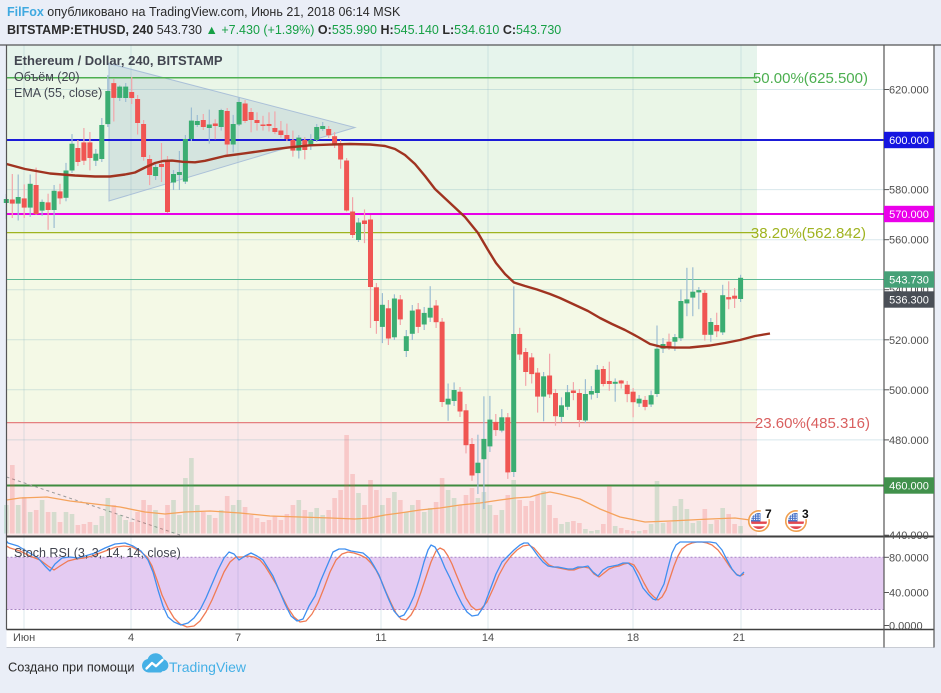  Describe the element at coordinates (131, 638) in the screenshot. I see `svg-text: 4` at that location.